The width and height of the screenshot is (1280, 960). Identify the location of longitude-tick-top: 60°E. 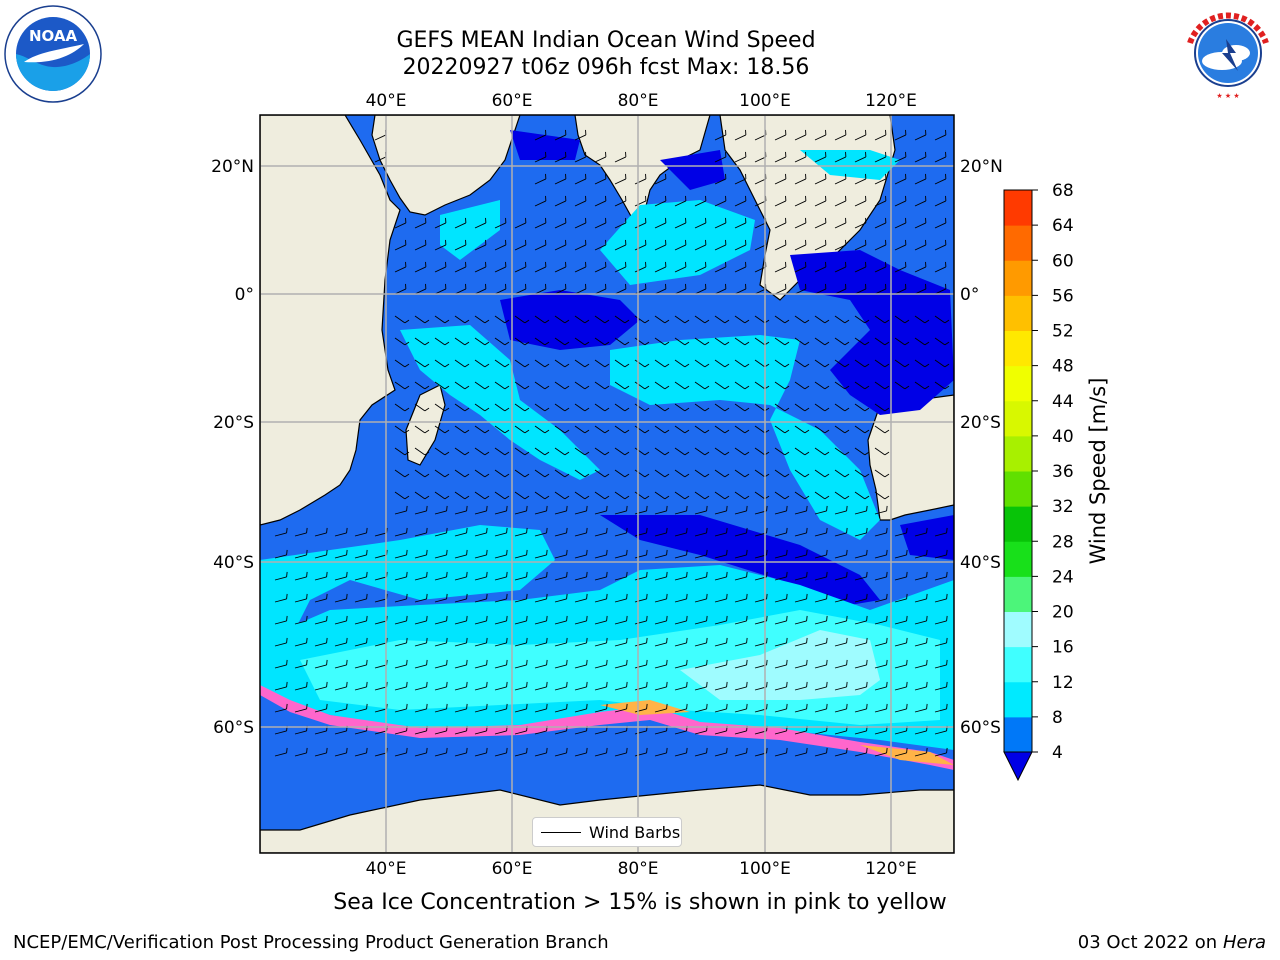
(512, 101).